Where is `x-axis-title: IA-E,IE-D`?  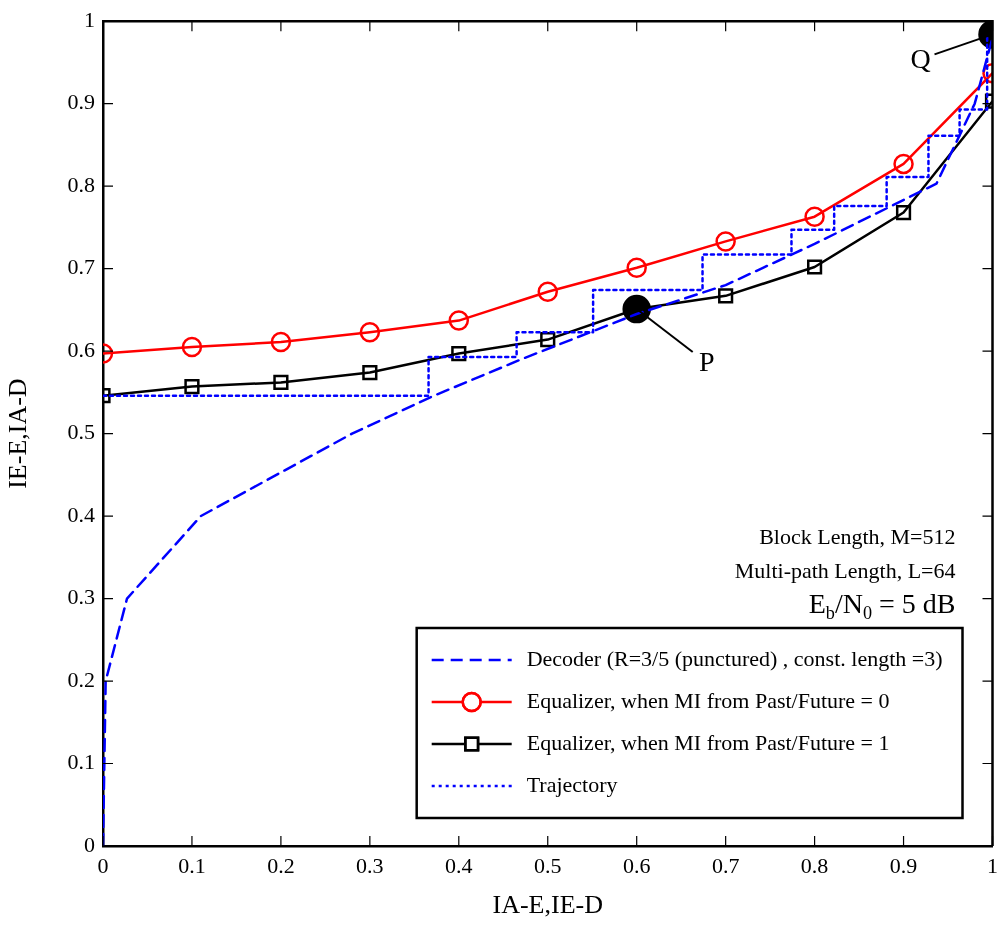
x-axis-title: IA-E,IE-D is located at coordinates (547, 905).